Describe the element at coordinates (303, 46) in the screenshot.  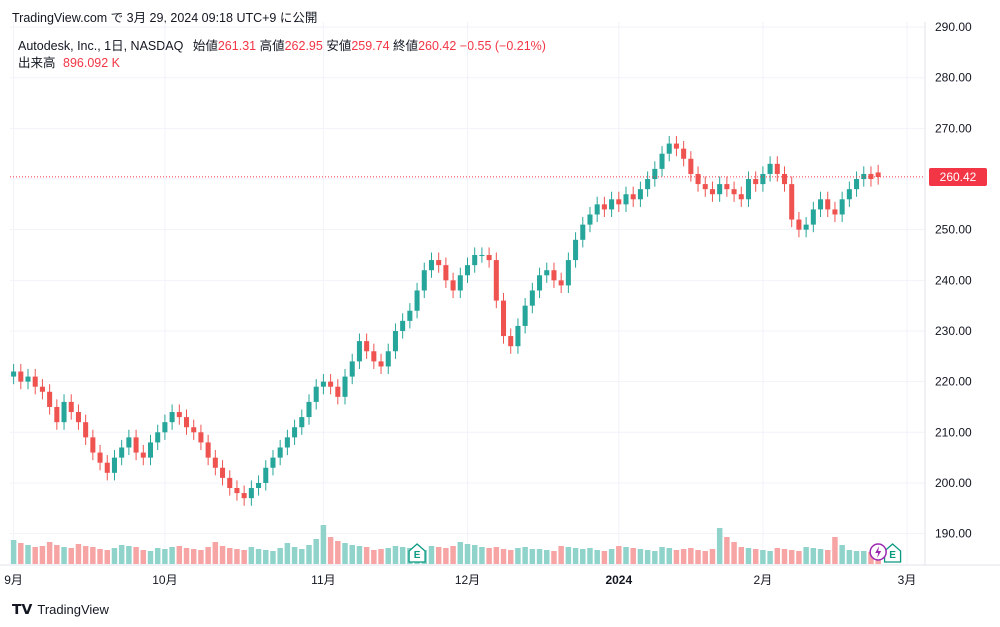
I see `high-value: 262.95` at that location.